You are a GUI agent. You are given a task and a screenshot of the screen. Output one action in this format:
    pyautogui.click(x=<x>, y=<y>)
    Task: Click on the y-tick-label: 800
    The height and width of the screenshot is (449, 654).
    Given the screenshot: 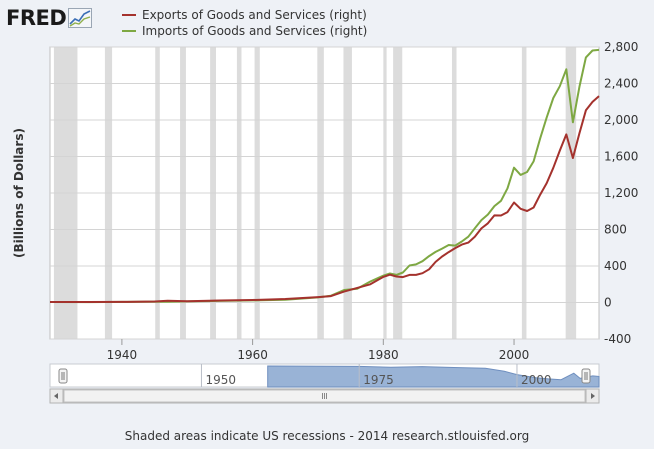 What is the action you would take?
    pyautogui.click(x=615, y=230)
    